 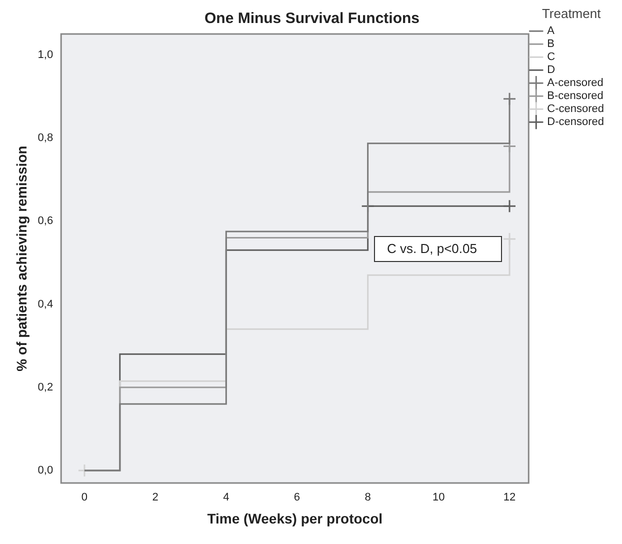 What do you see at coordinates (575, 109) in the screenshot?
I see `legend-label: C-censored` at bounding box center [575, 109].